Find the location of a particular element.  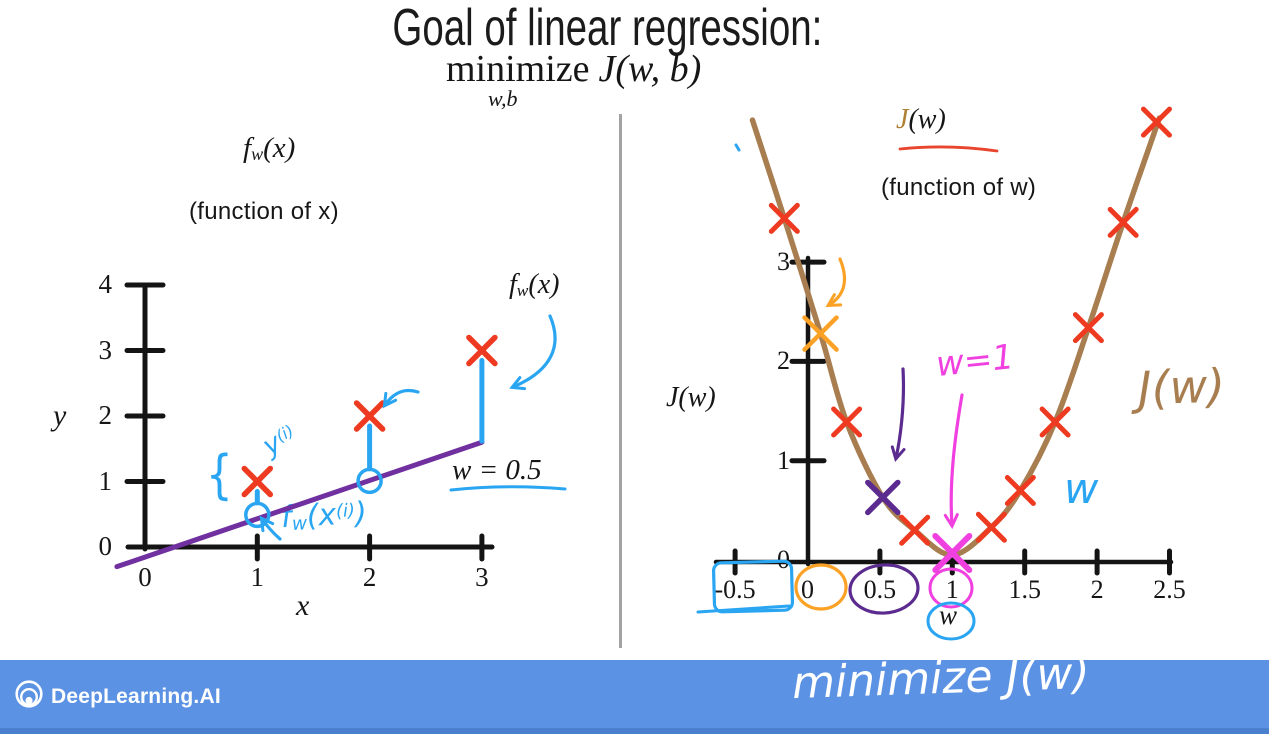

prediction-annotation: fw(x(i)) is located at coordinates (324, 515).